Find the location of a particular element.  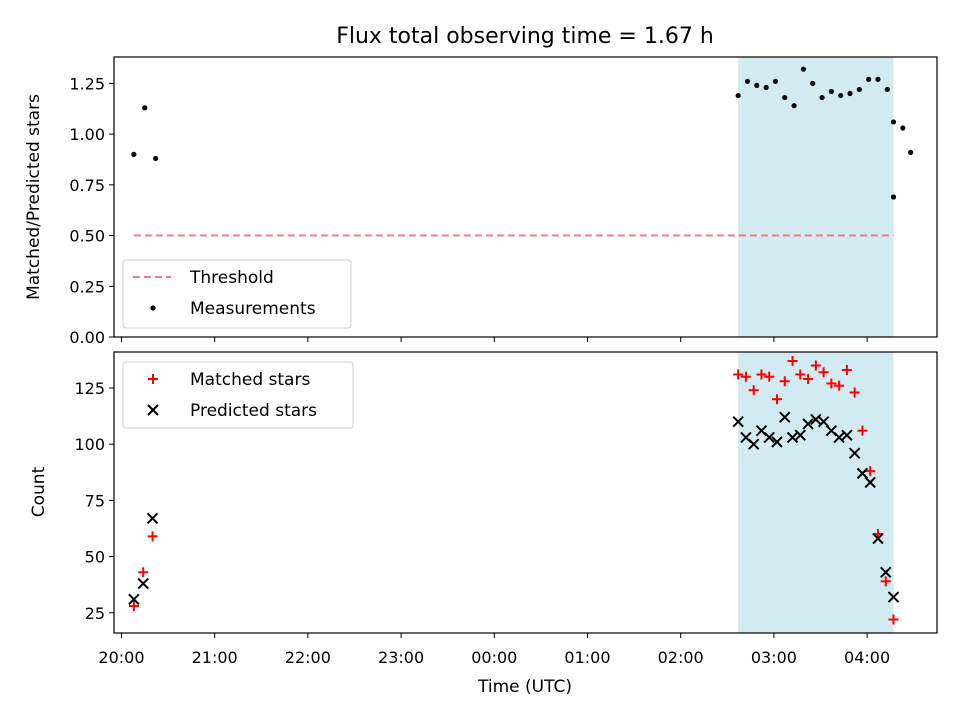

y-tick-label: 1.00 is located at coordinates (87, 134).